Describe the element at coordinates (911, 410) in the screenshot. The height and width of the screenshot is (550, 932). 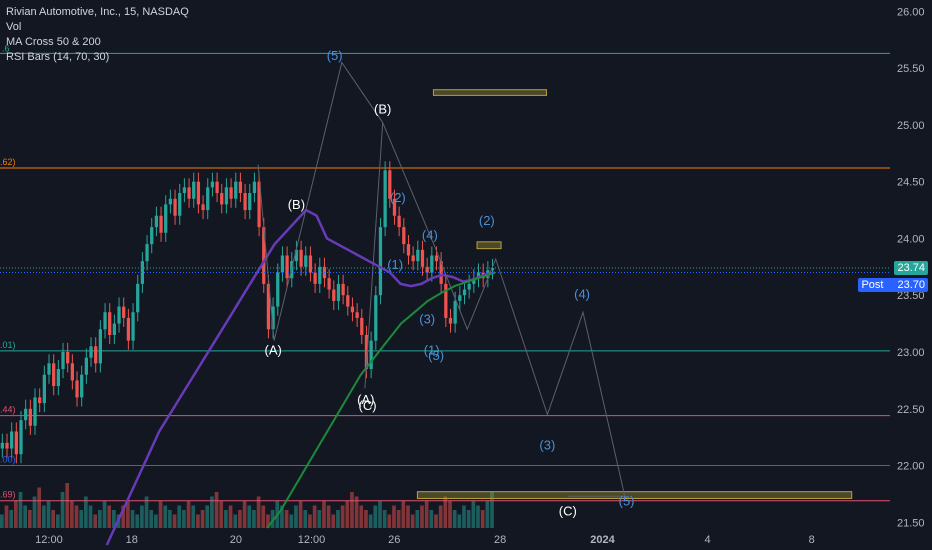
I see `y-tick-label: 22.50` at that location.